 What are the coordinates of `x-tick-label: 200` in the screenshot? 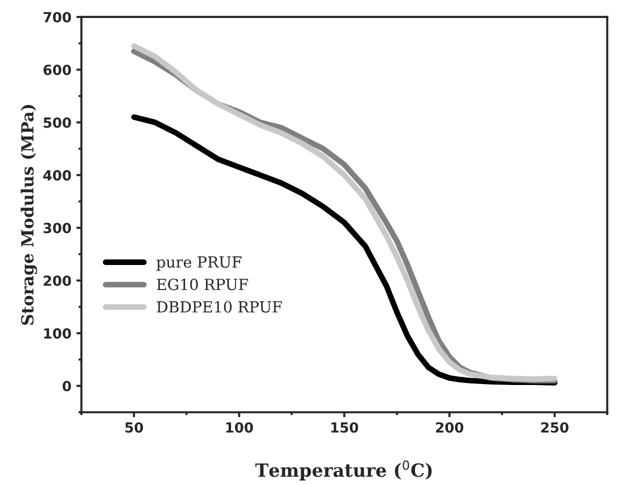 It's located at (450, 427).